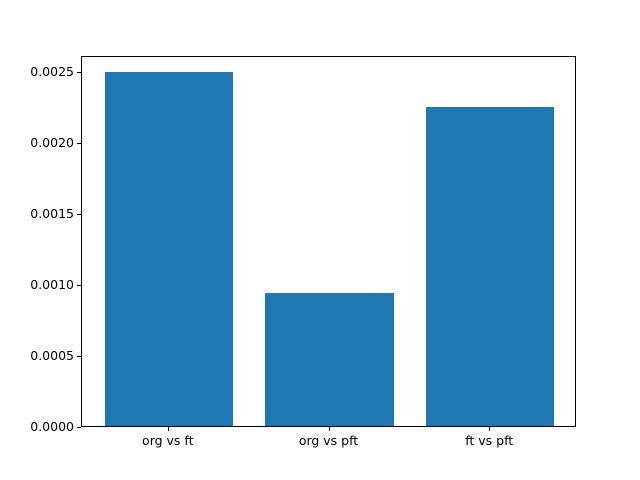 The image size is (640, 480). I want to click on y-tick-label: 0.0025, so click(52, 72).